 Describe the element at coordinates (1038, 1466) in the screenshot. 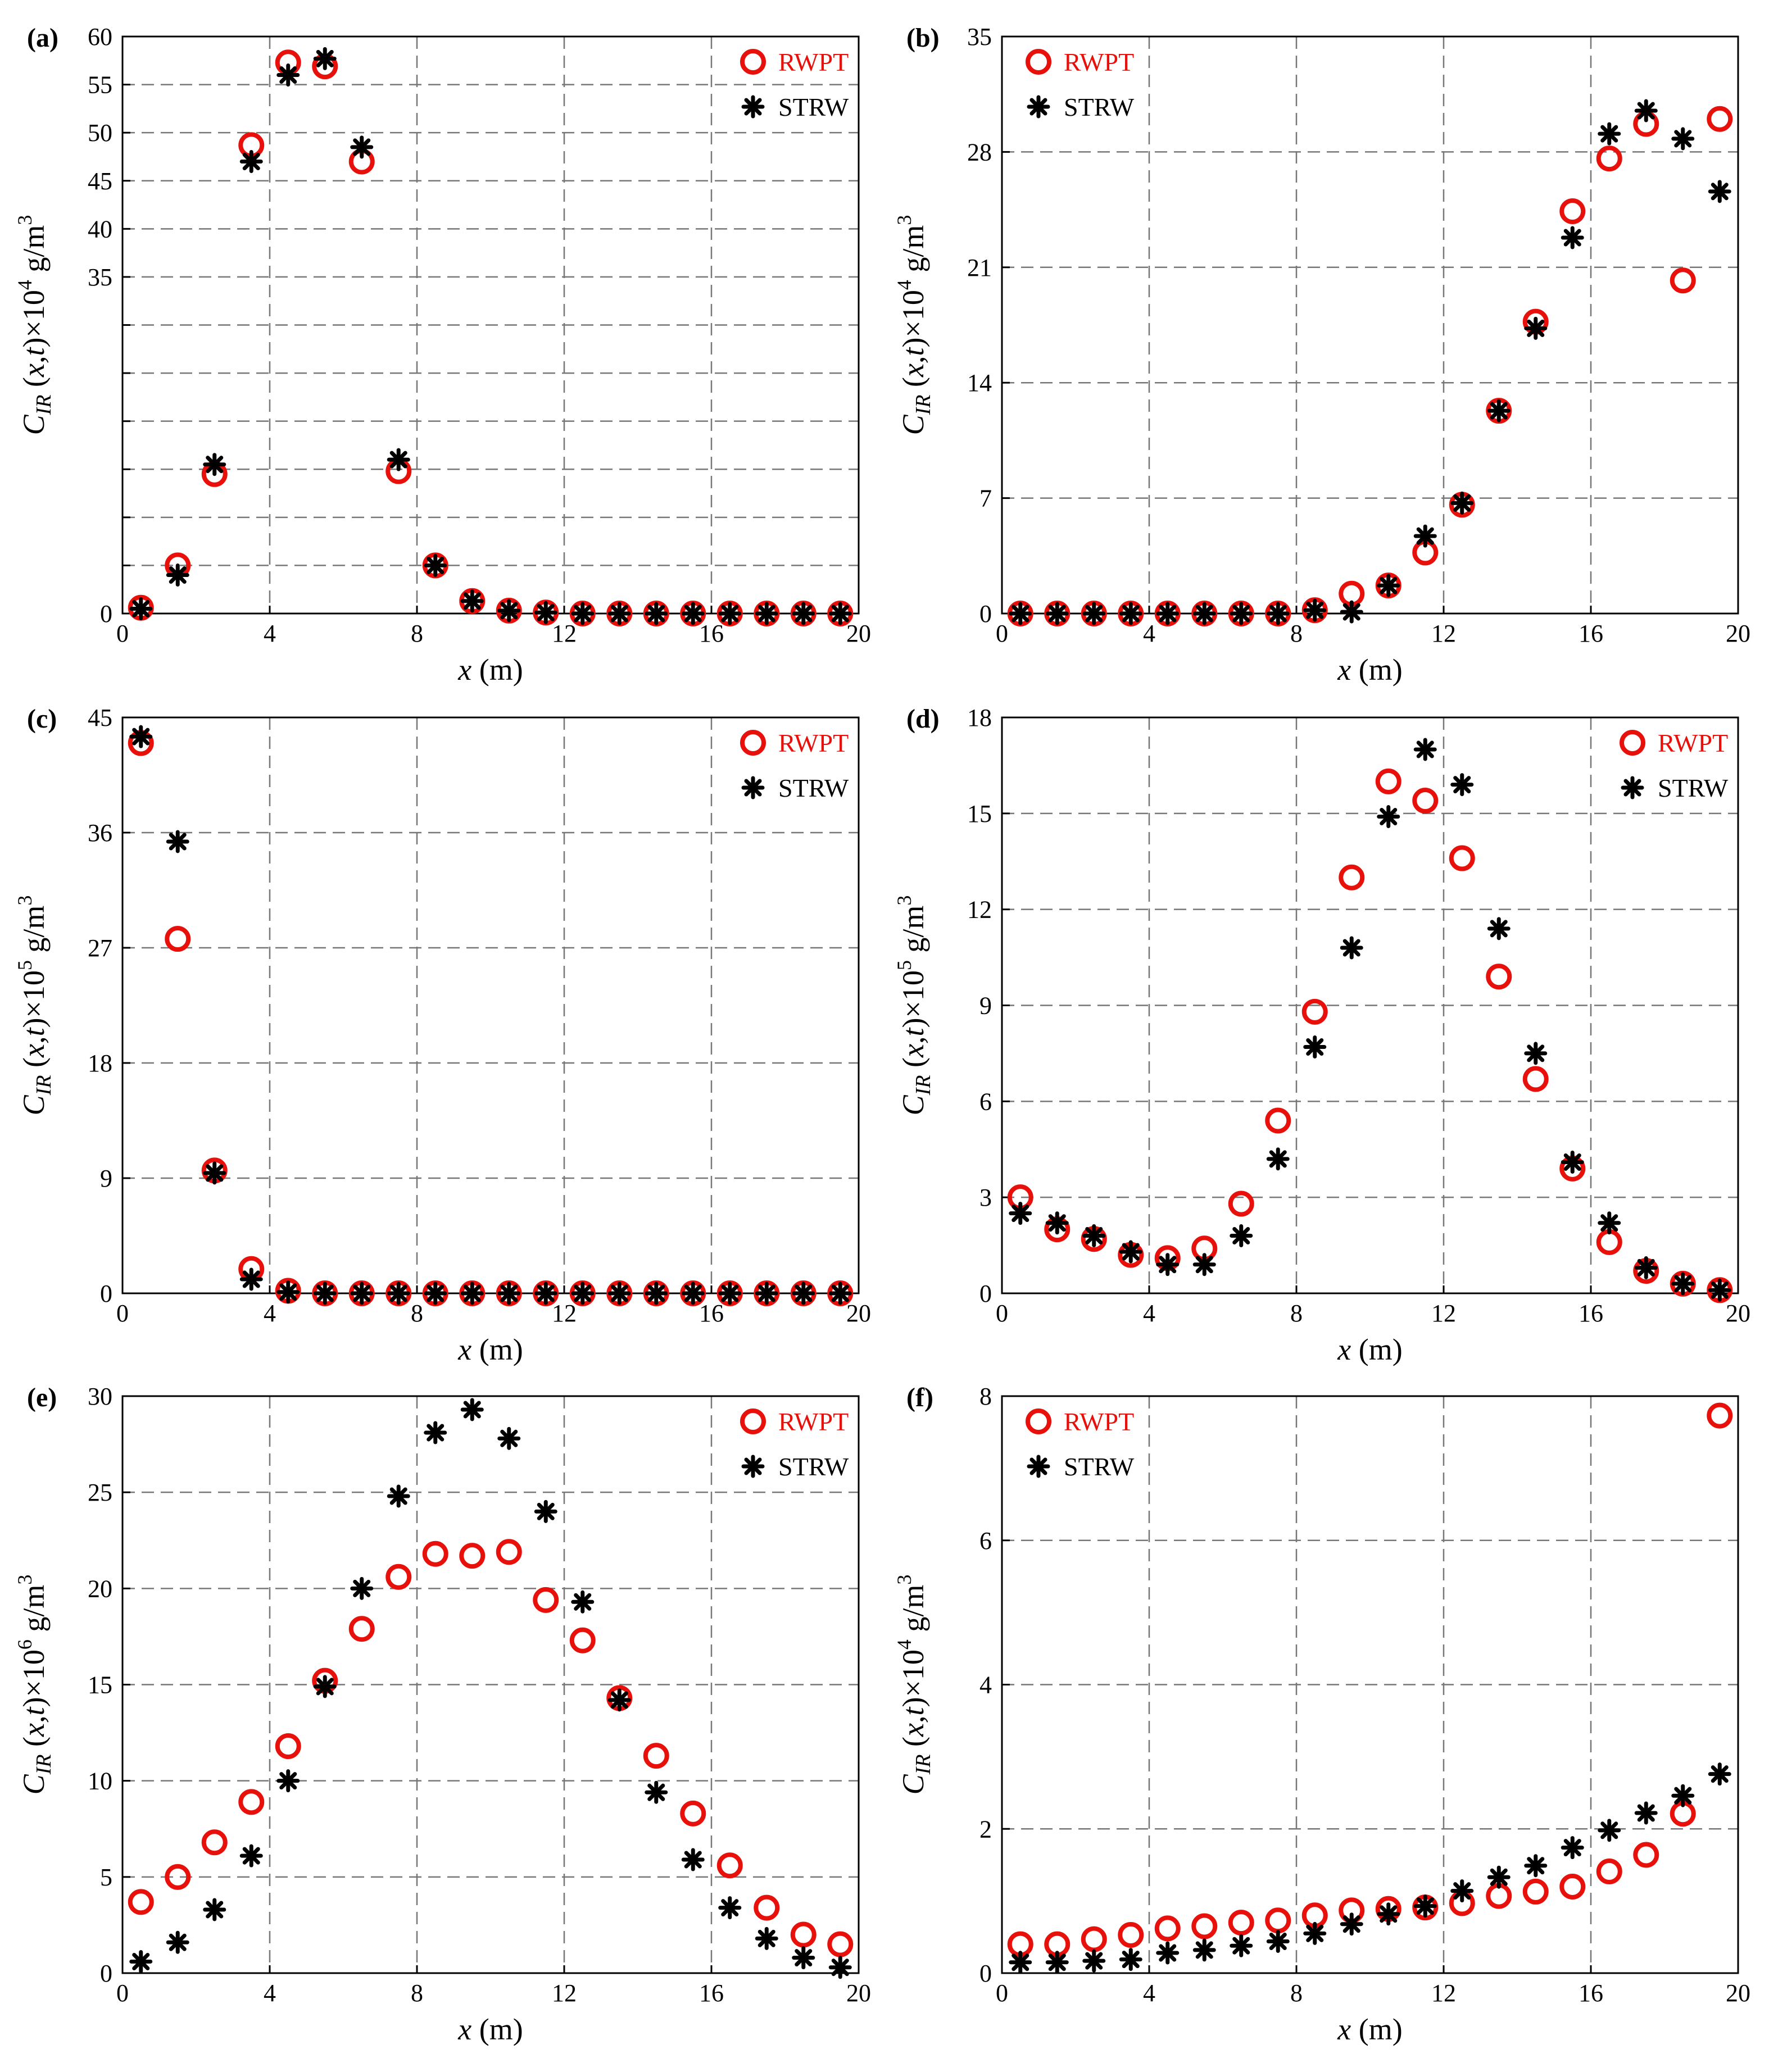

I see `legend-marker-strw` at that location.